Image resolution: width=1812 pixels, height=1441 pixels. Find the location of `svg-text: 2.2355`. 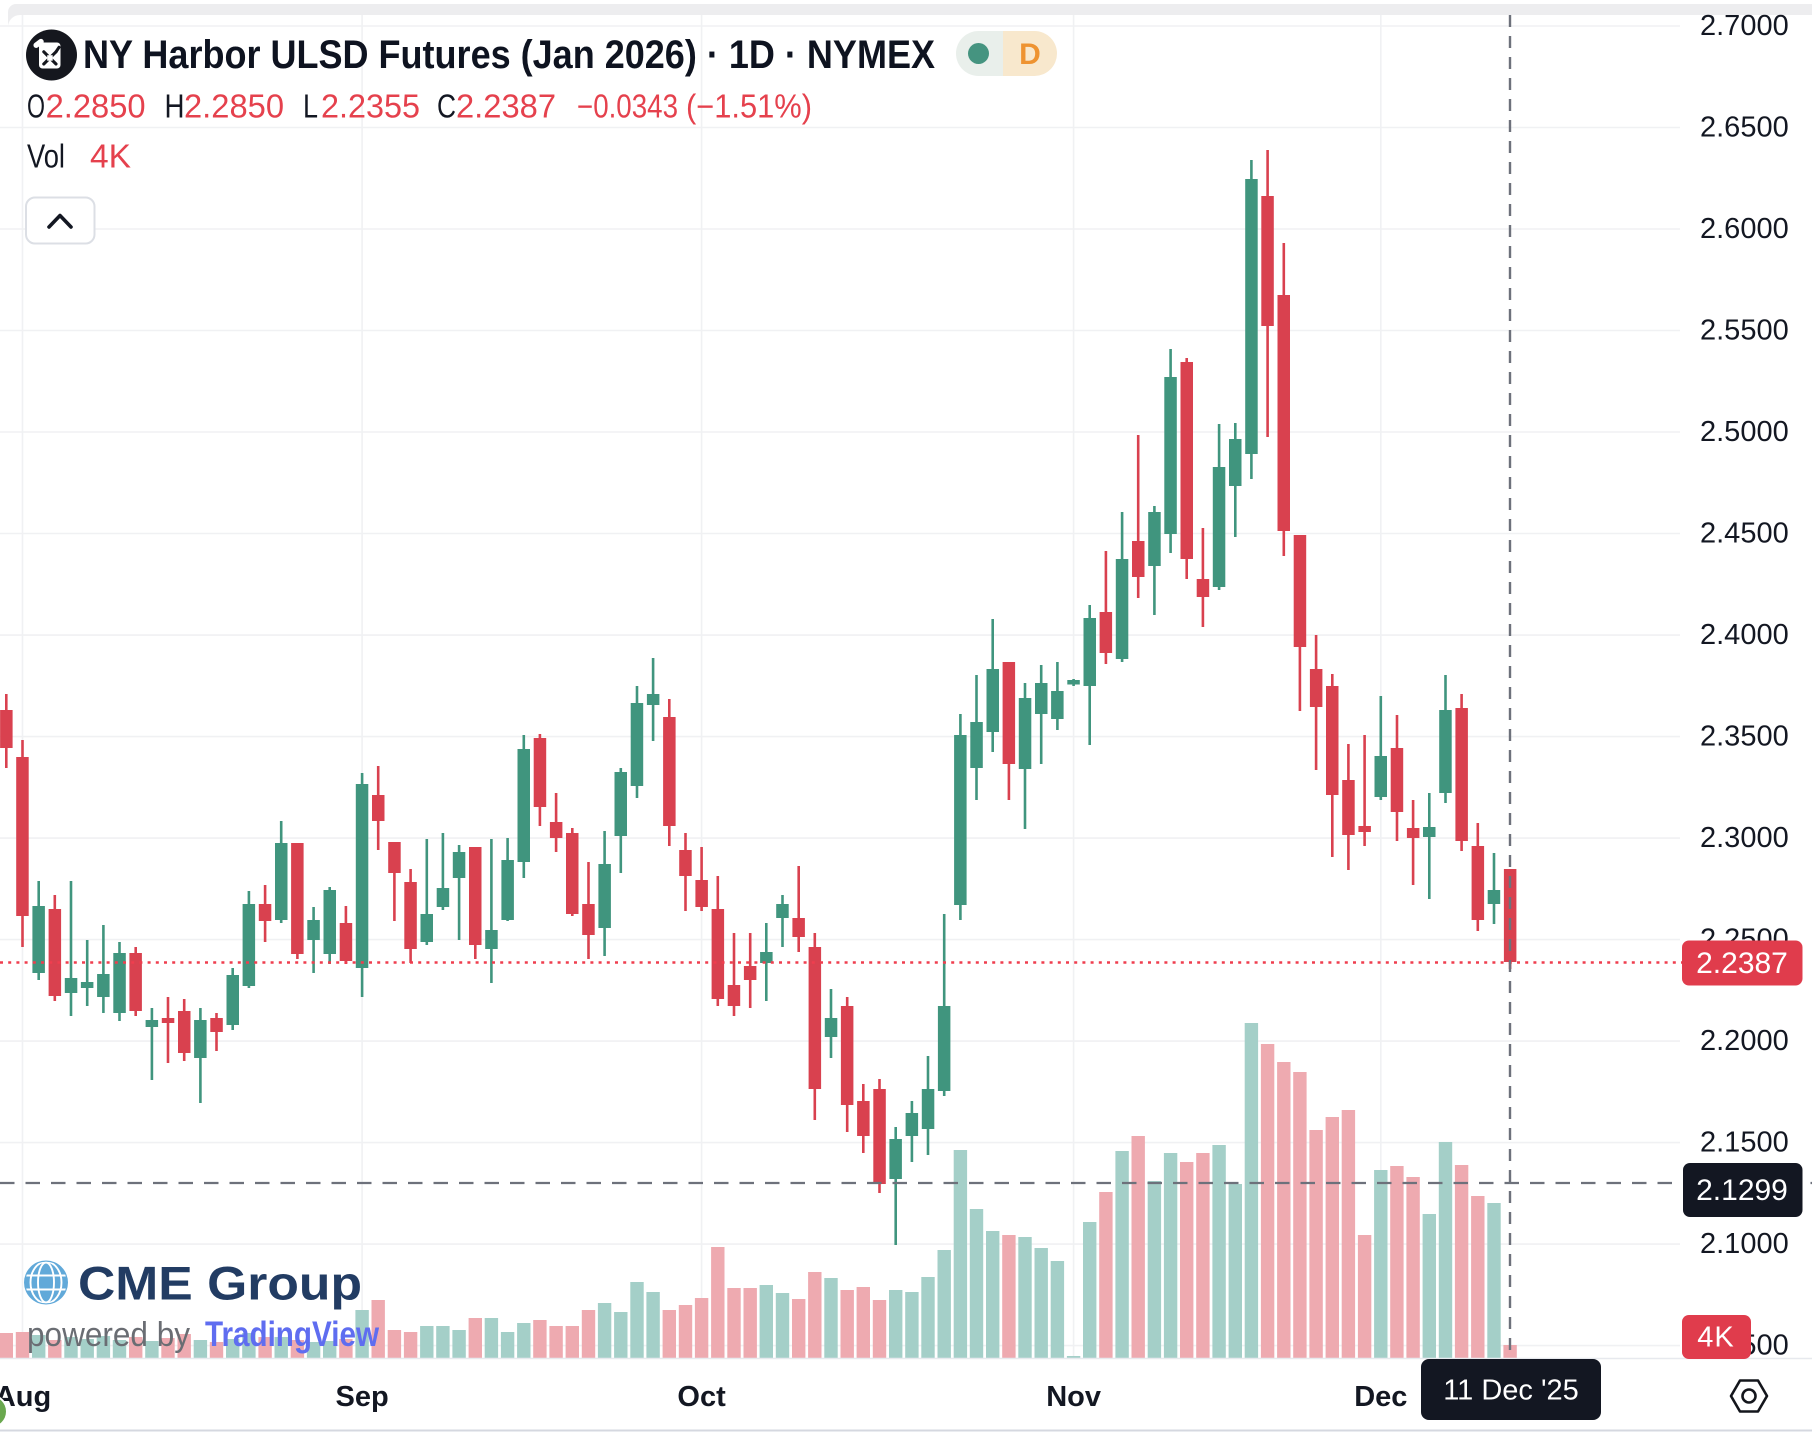

svg-text: 2.2355 is located at coordinates (370, 106).